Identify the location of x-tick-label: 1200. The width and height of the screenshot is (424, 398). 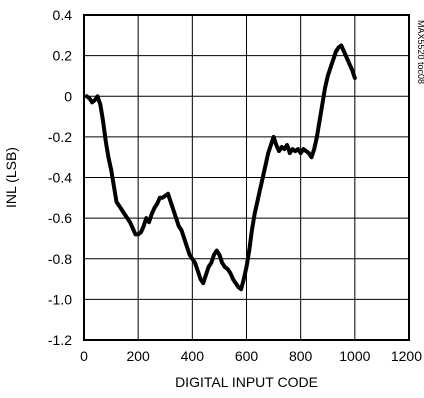
(406, 356).